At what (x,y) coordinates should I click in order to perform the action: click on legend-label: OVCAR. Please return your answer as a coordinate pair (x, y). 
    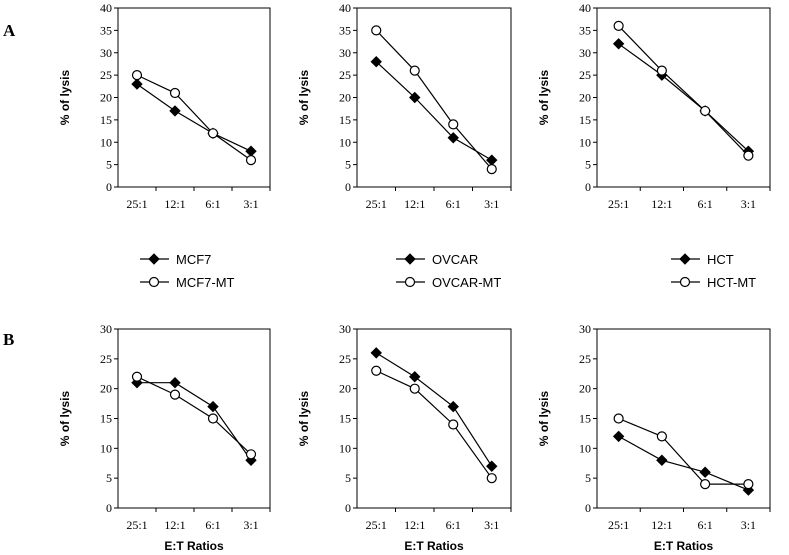
    Looking at the image, I should click on (455, 259).